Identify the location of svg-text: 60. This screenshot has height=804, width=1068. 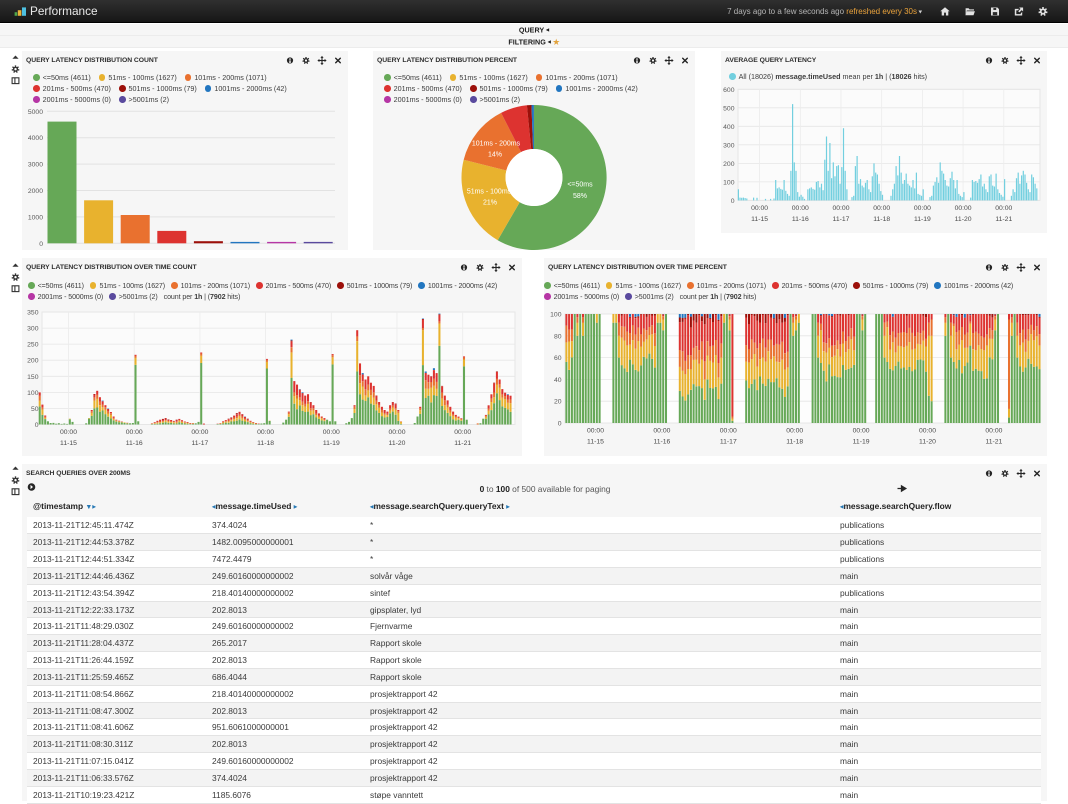
(558, 358).